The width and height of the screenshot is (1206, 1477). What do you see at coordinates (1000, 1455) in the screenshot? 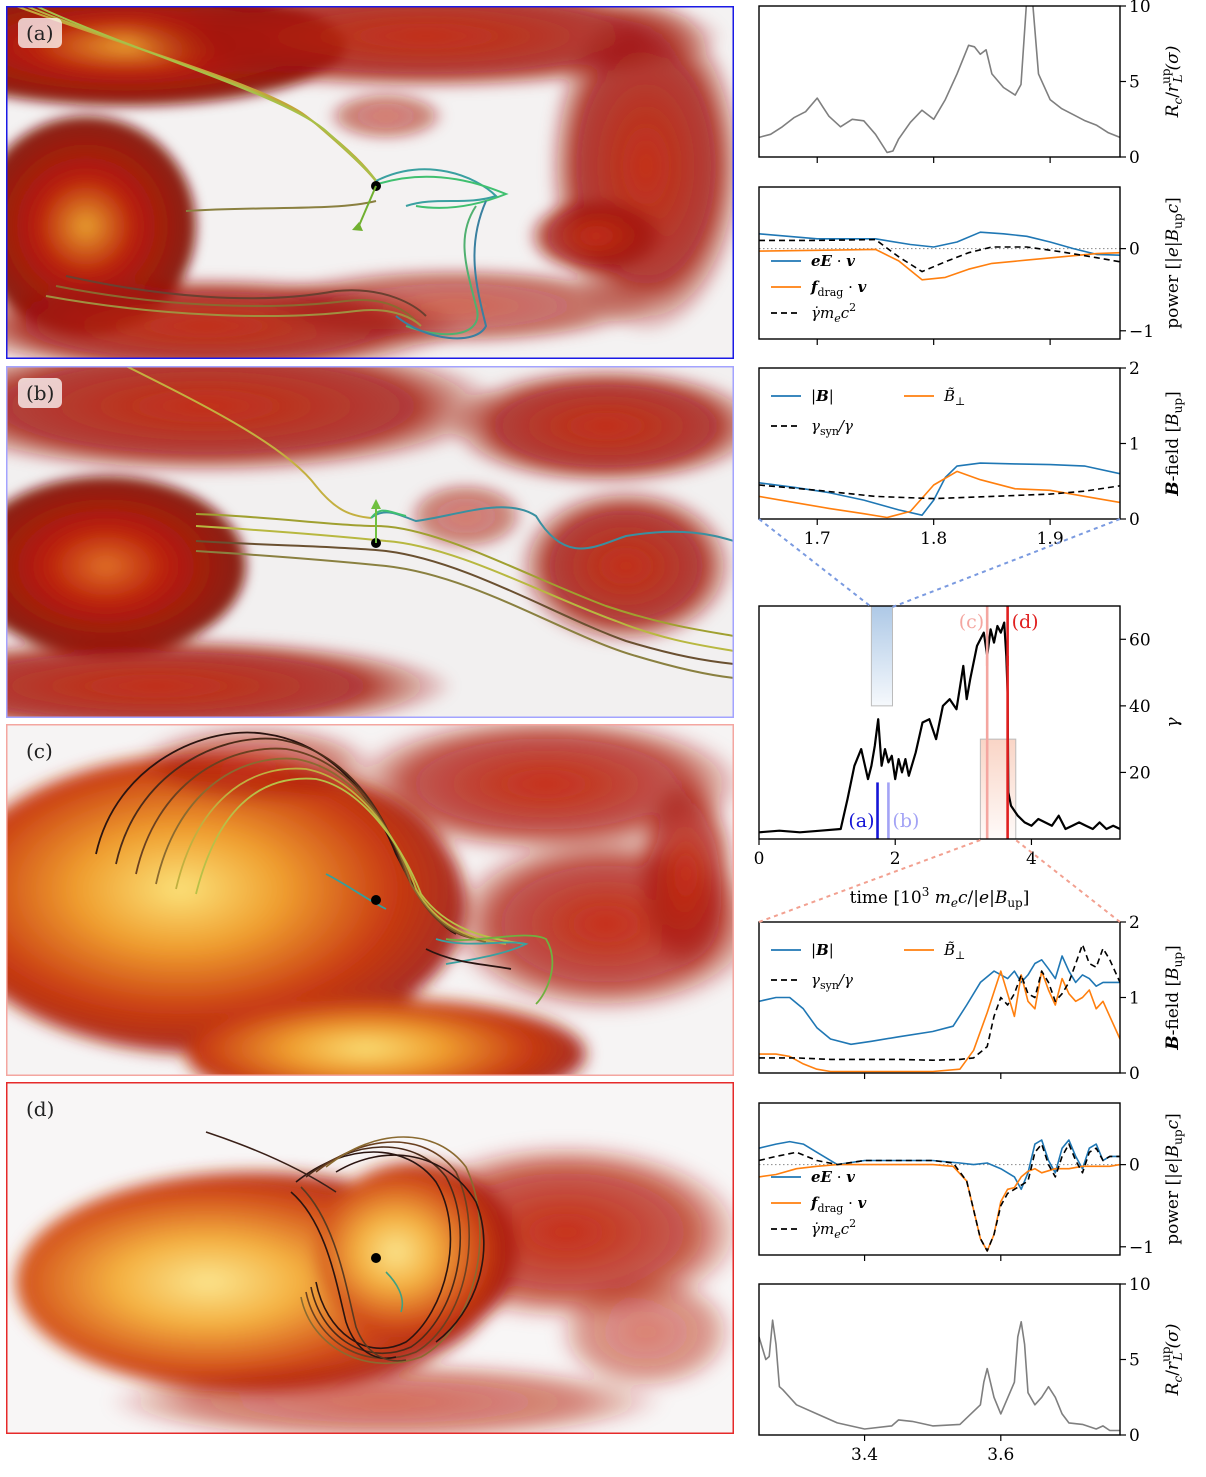
I see `x-tick-label: 3.6` at bounding box center [1000, 1455].